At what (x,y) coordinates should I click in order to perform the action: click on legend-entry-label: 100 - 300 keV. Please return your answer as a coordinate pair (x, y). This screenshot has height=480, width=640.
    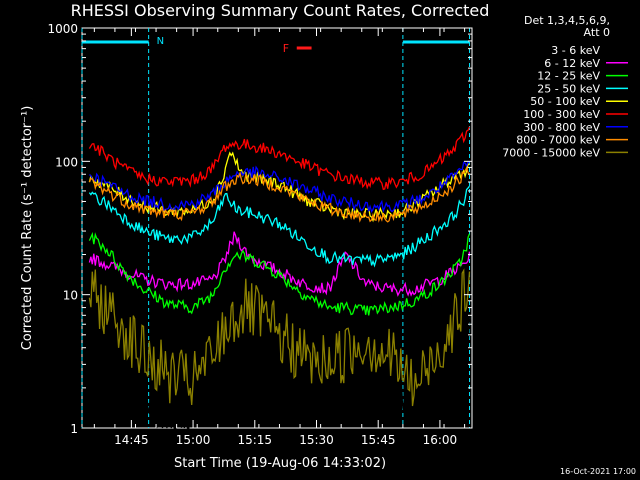
    Looking at the image, I should click on (561, 114).